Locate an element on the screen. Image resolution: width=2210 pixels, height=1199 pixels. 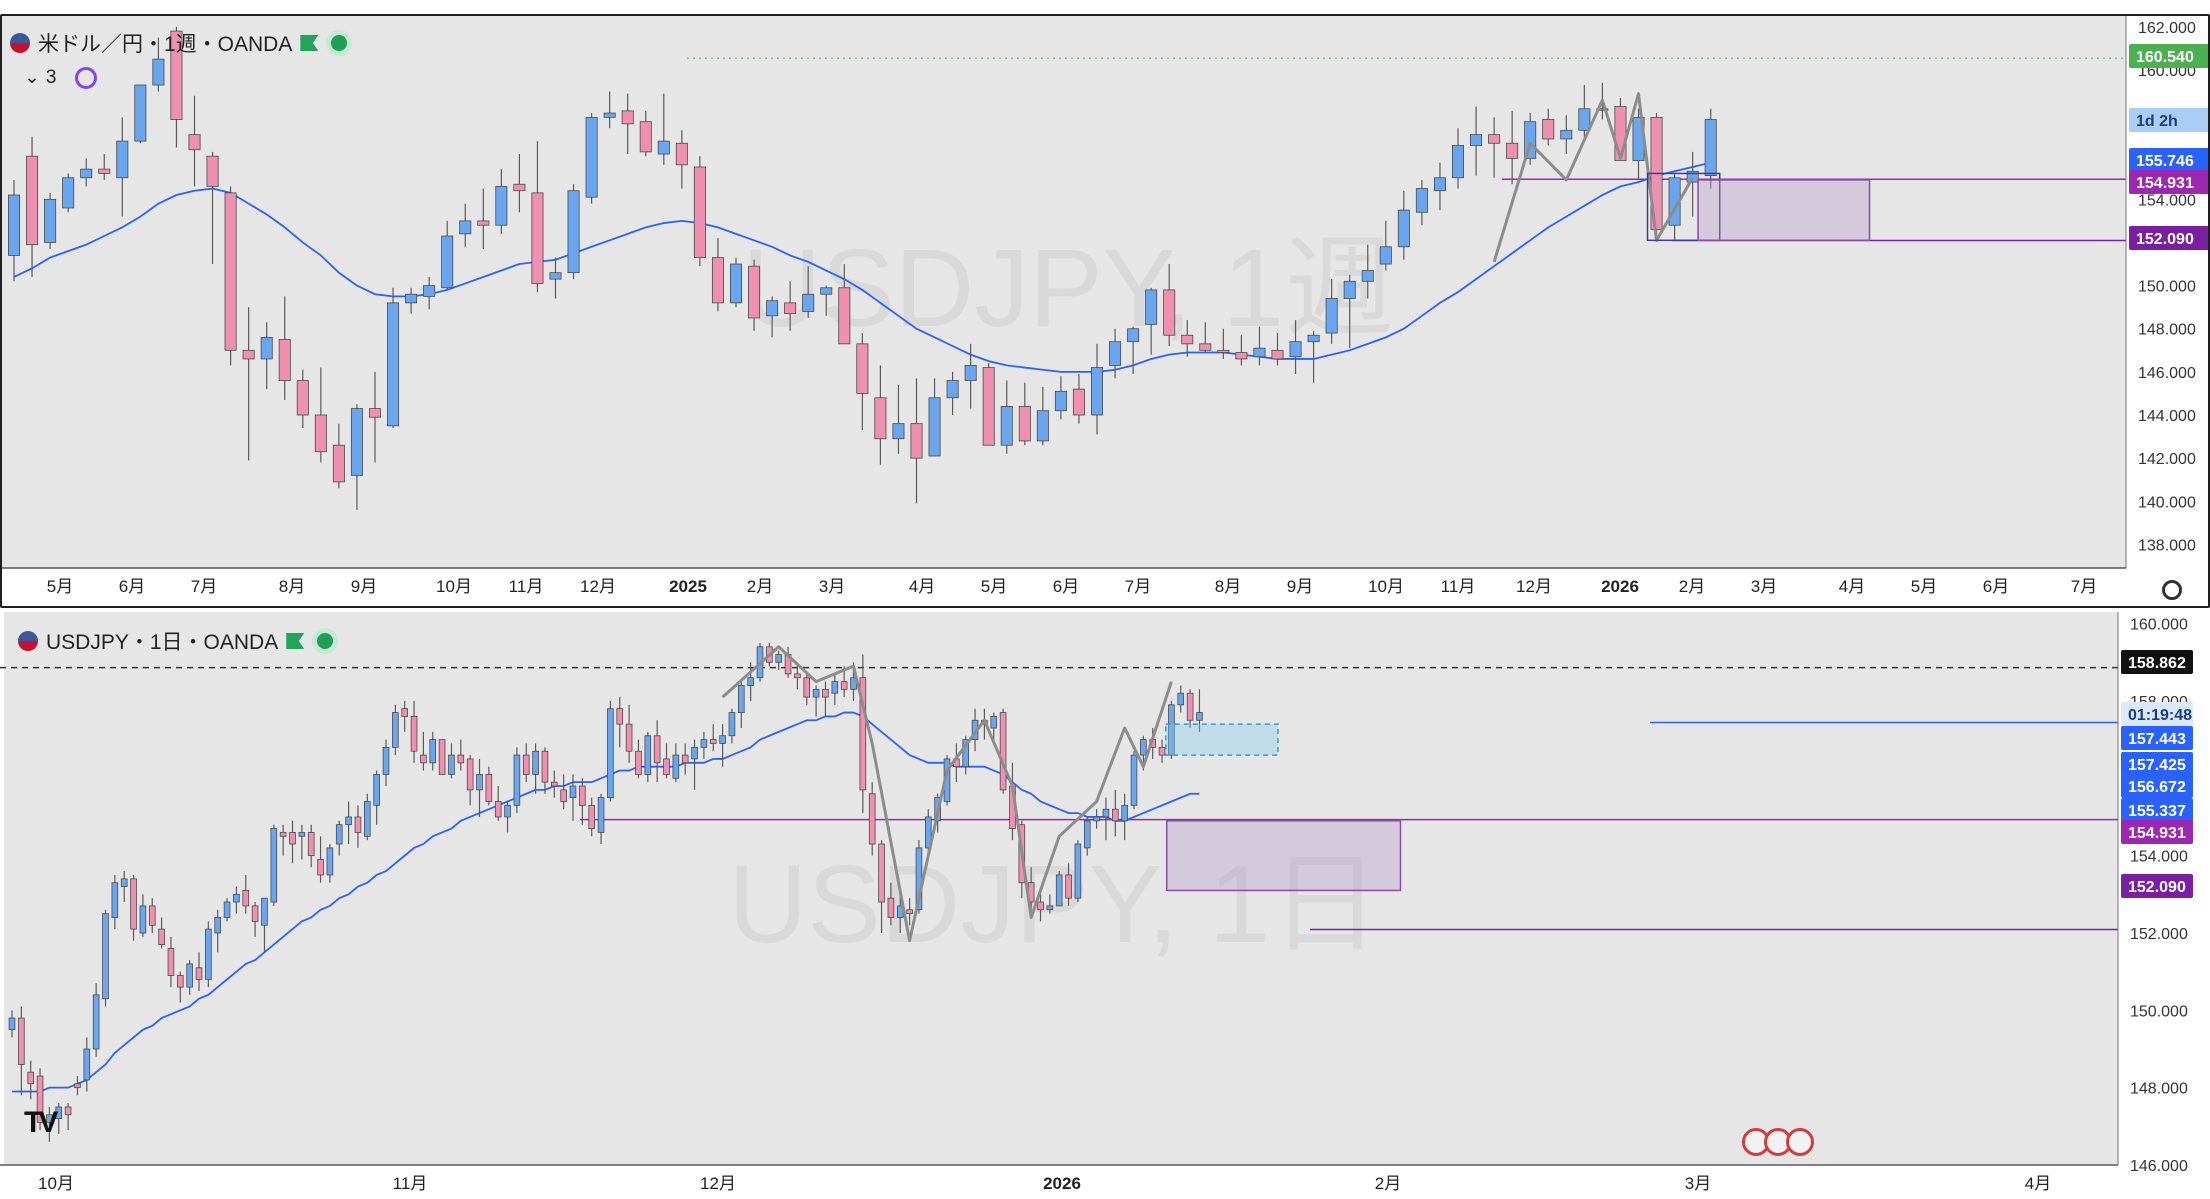
time-tick-label: 2025 is located at coordinates (688, 586).